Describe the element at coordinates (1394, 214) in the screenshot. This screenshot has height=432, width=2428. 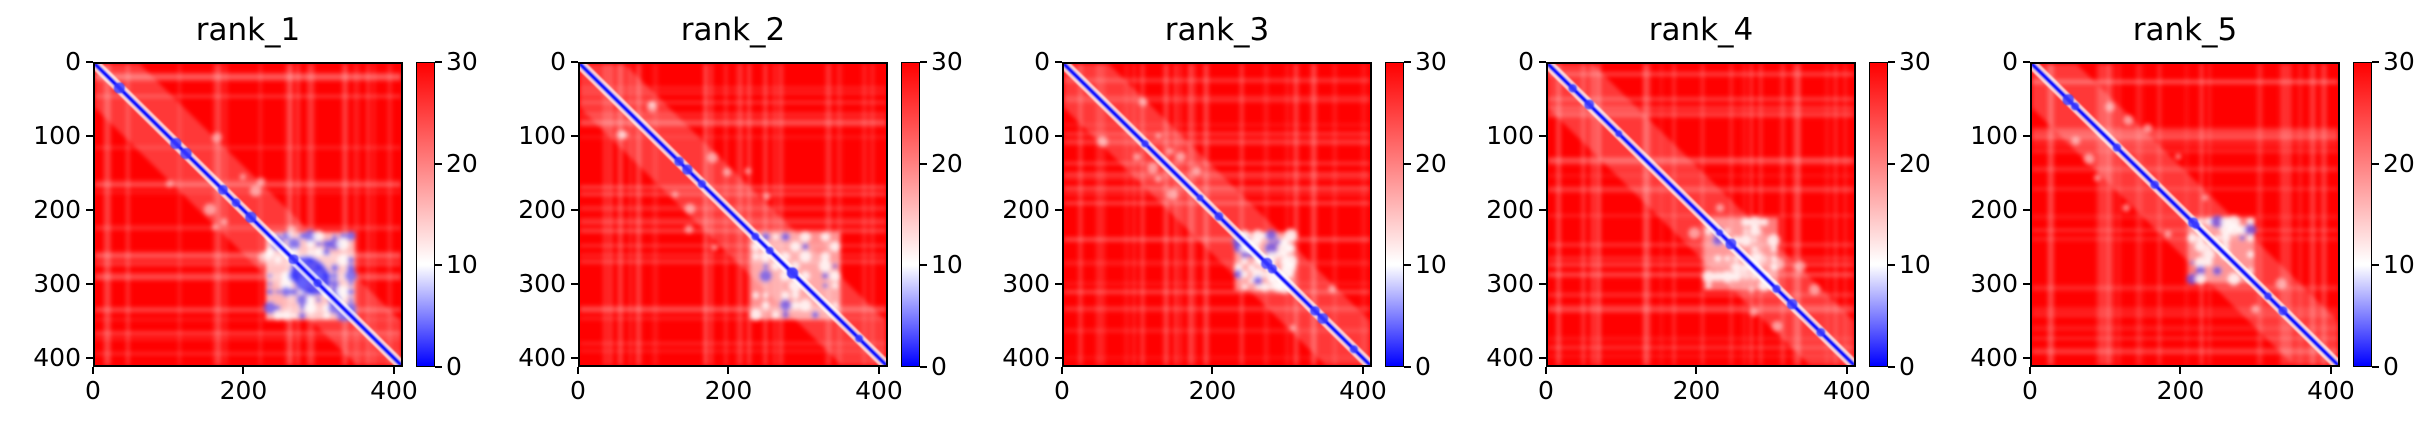
I see `colorbar` at that location.